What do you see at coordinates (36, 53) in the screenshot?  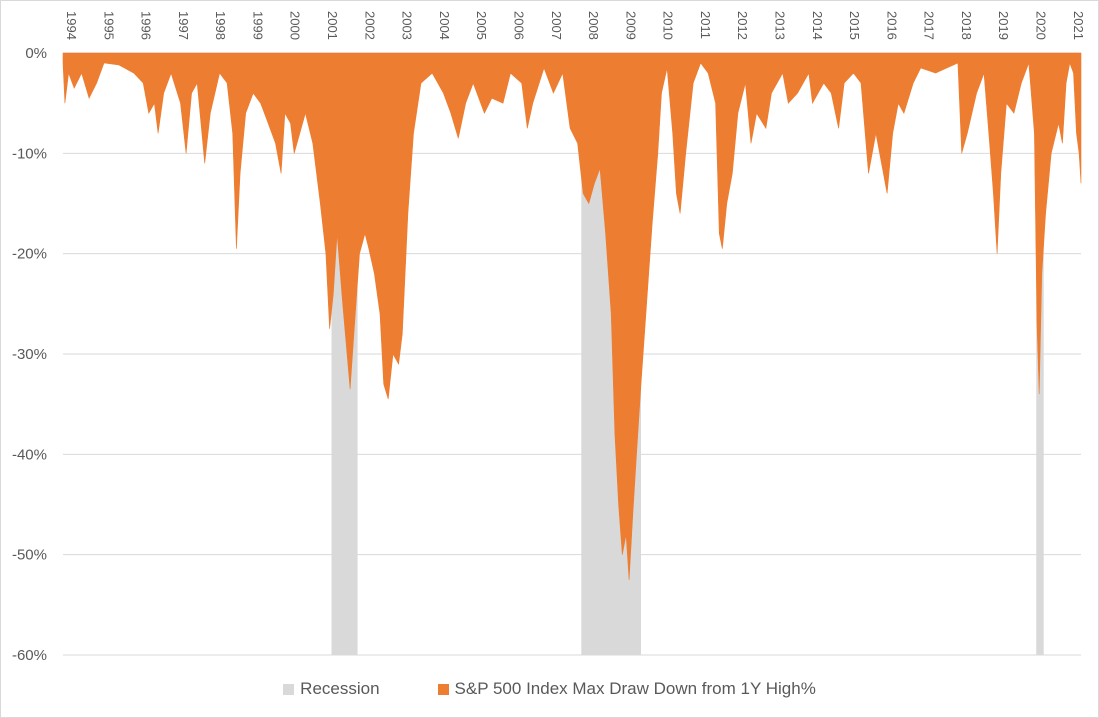 I see `y-tick-label-0: 0%` at bounding box center [36, 53].